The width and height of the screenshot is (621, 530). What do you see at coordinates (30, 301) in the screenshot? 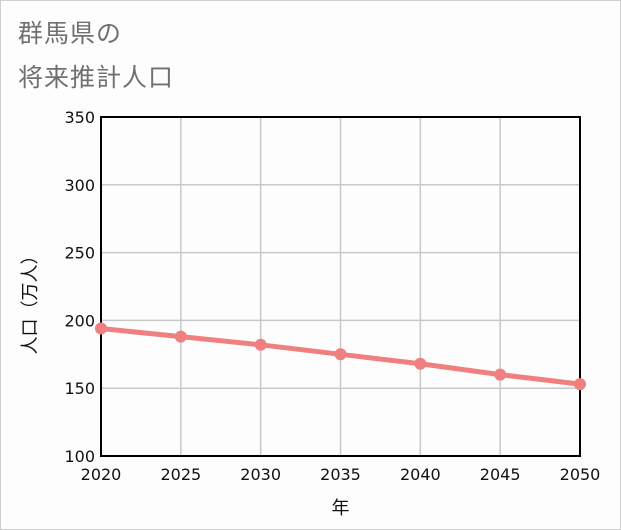
I see `y-axis-label: 人口（万人）` at bounding box center [30, 301].